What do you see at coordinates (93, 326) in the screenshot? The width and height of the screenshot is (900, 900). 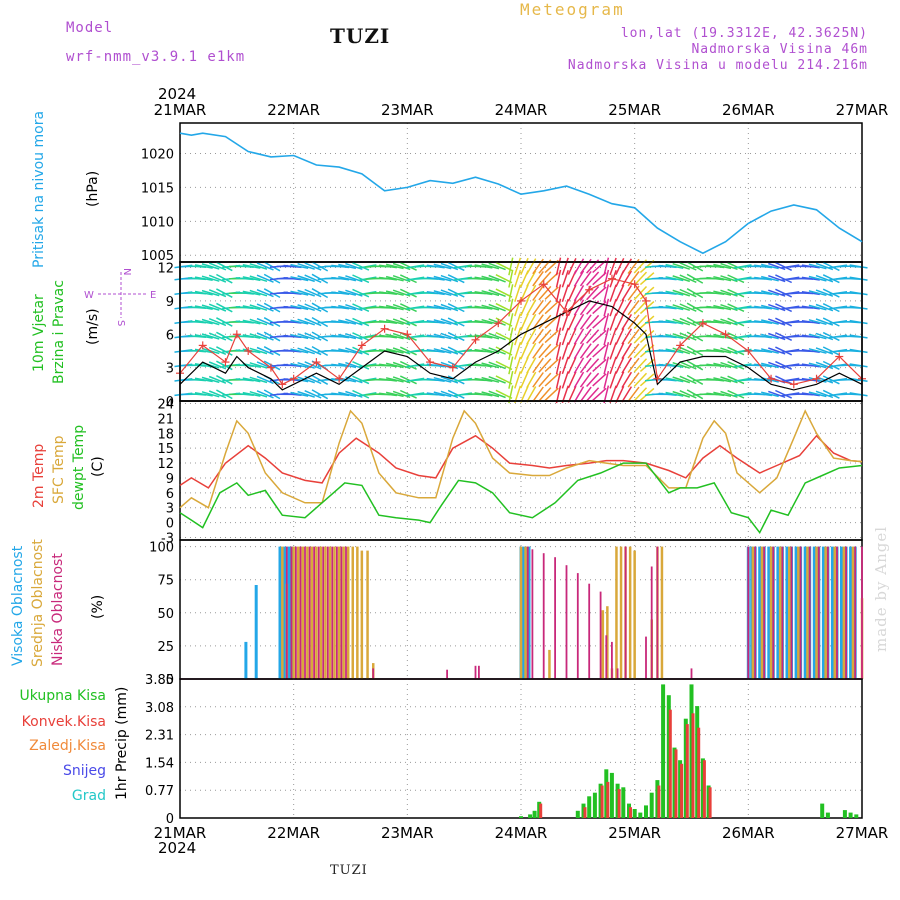 I see `wind-ylabel-3: (m/s)` at bounding box center [93, 326].